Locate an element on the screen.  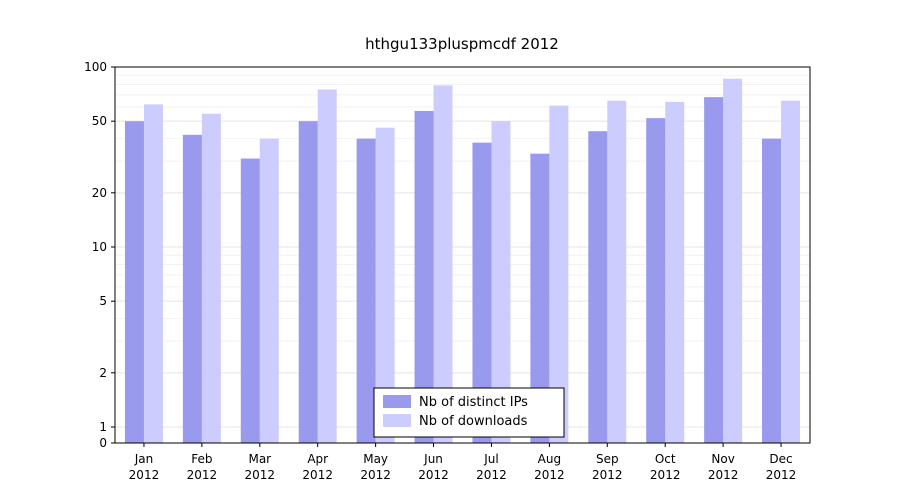
y-tick-label: 5 is located at coordinates (103, 301).